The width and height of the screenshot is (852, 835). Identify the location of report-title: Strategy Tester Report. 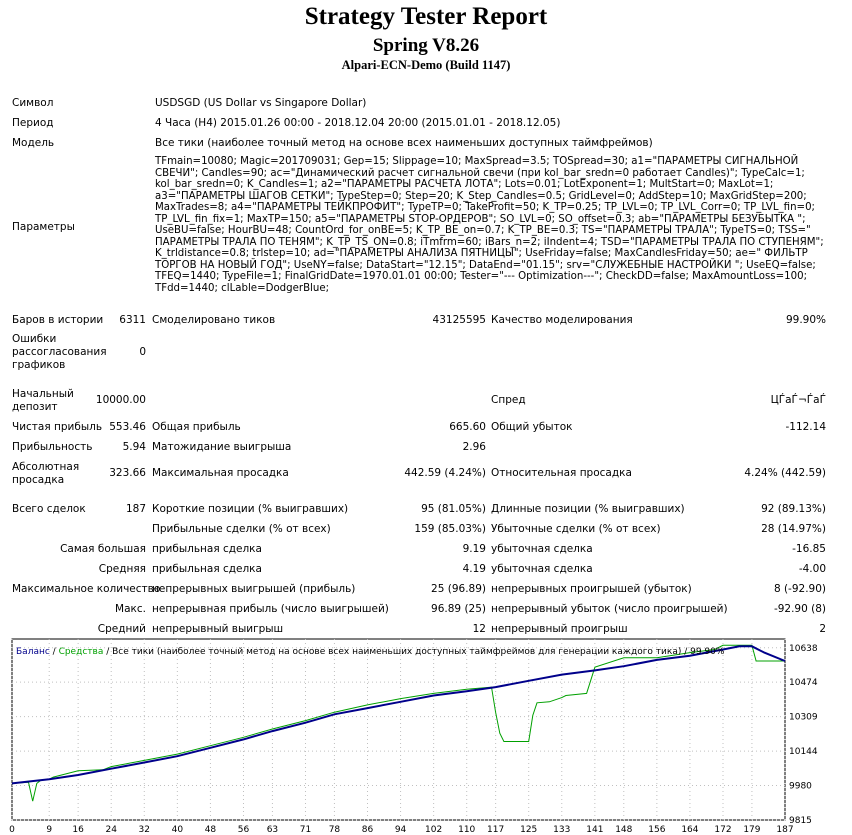
(426, 16).